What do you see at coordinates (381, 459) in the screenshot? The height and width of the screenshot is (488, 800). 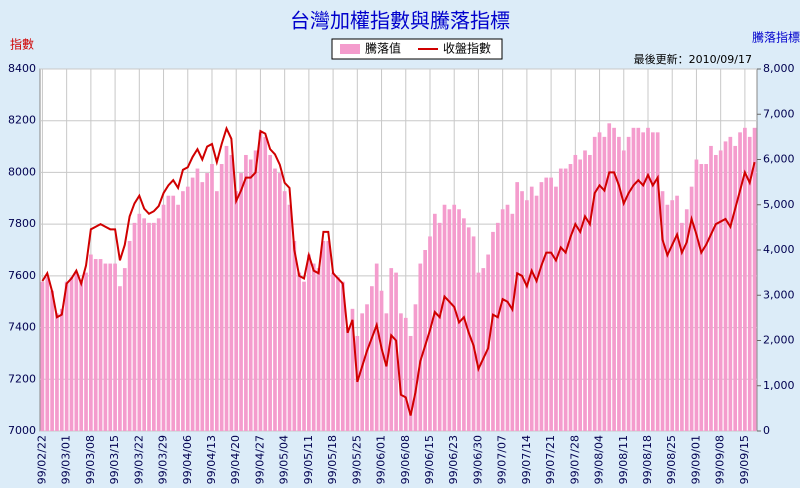 I see `x-tick-label: 99/06/01` at bounding box center [381, 459].